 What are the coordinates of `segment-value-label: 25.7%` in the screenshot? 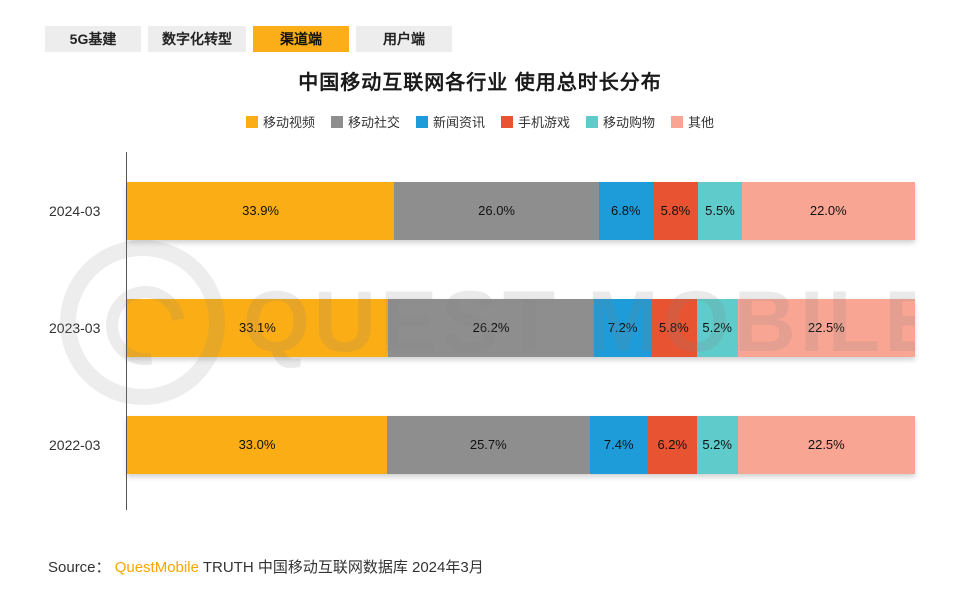 It's located at (488, 444).